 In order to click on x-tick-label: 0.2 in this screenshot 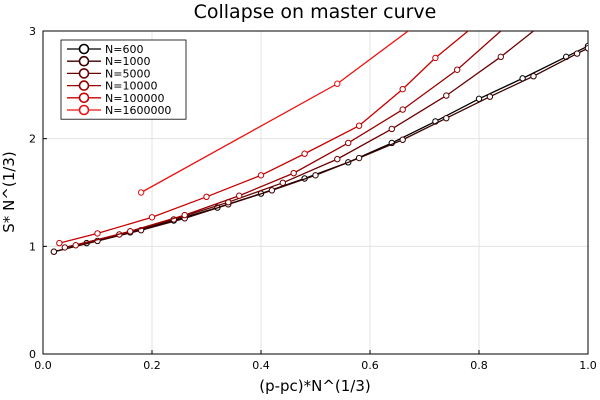, I will do `click(152, 365)`.